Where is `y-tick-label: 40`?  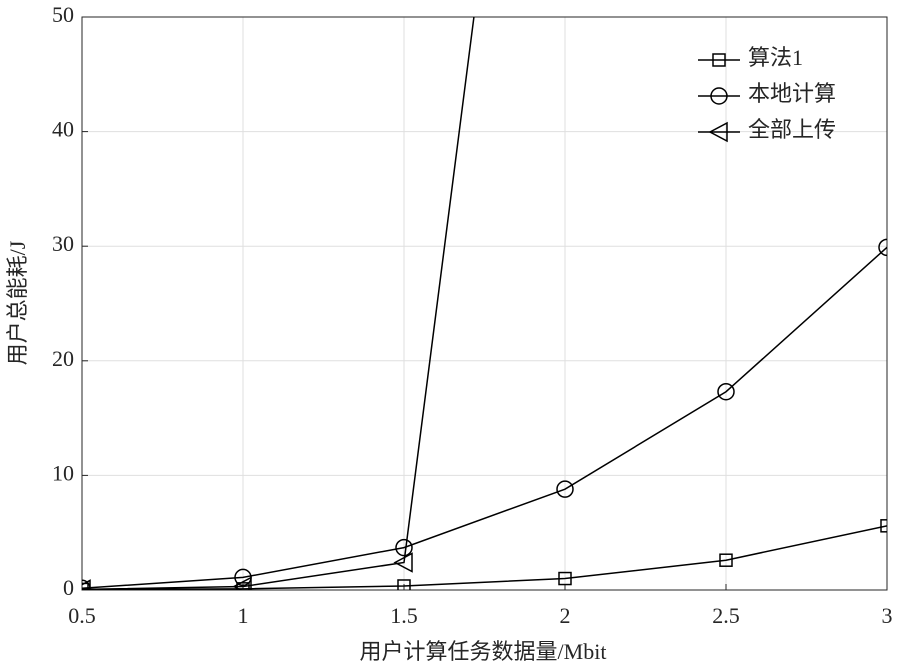 y-tick-label: 40 is located at coordinates (63, 129).